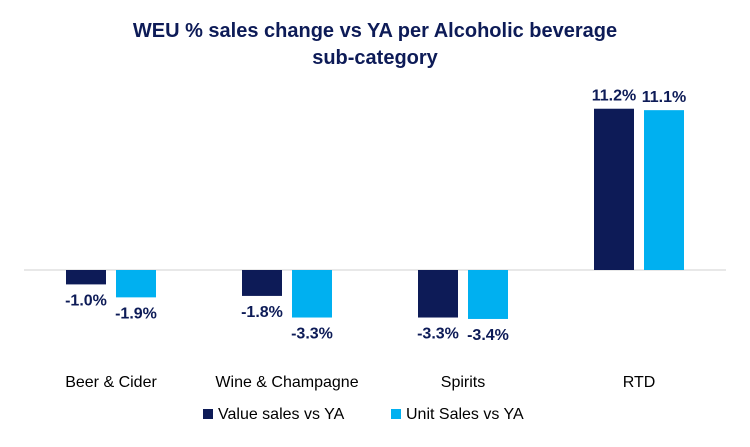 Image resolution: width=750 pixels, height=447 pixels. I want to click on data-label: -1.8%, so click(262, 312).